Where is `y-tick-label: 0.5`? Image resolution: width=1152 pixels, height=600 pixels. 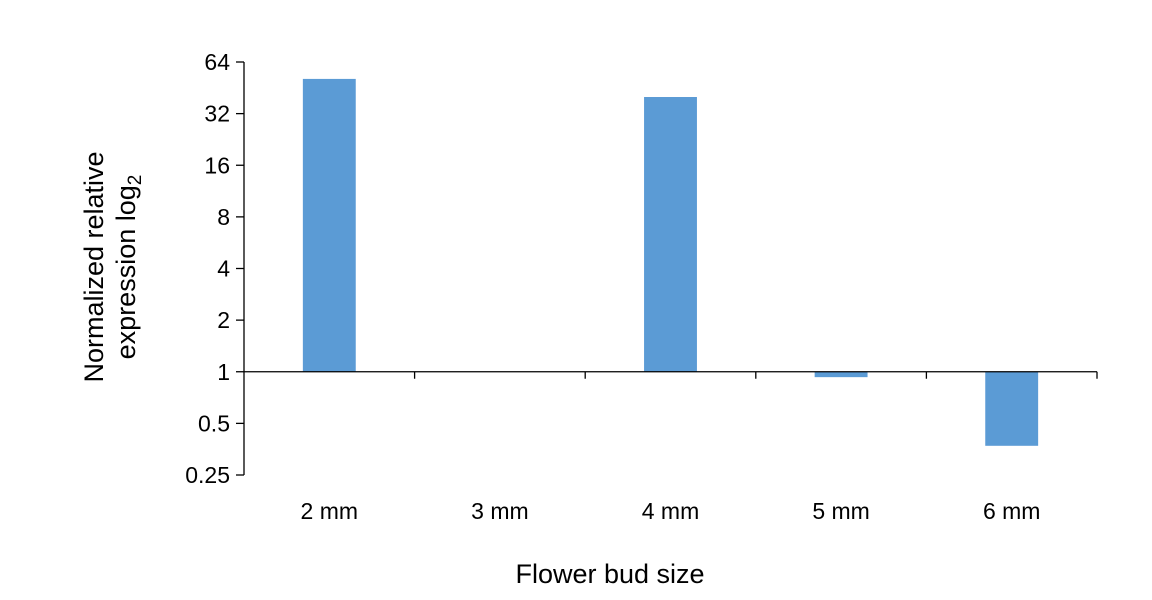
y-tick-label: 0.5 is located at coordinates (214, 423).